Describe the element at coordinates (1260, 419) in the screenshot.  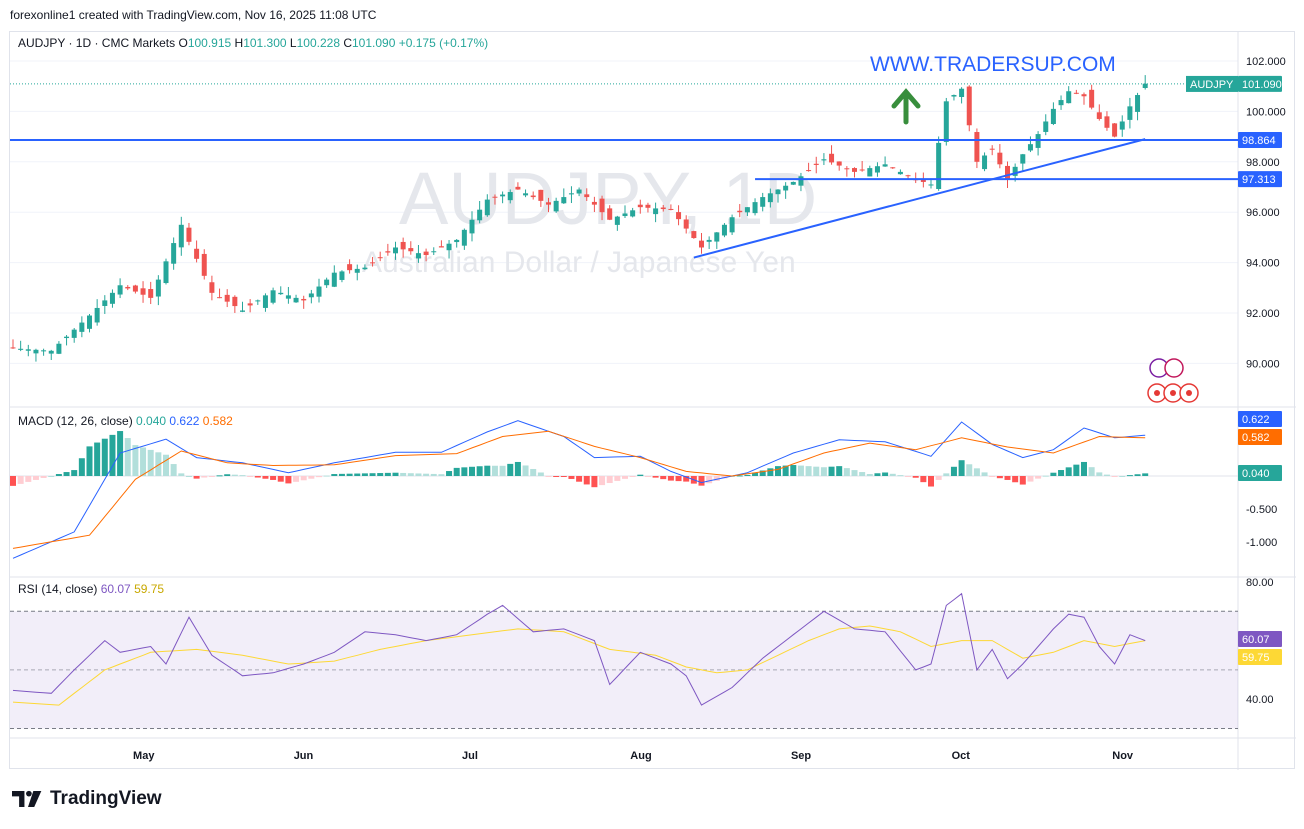
I see `macd-value-badge` at that location.